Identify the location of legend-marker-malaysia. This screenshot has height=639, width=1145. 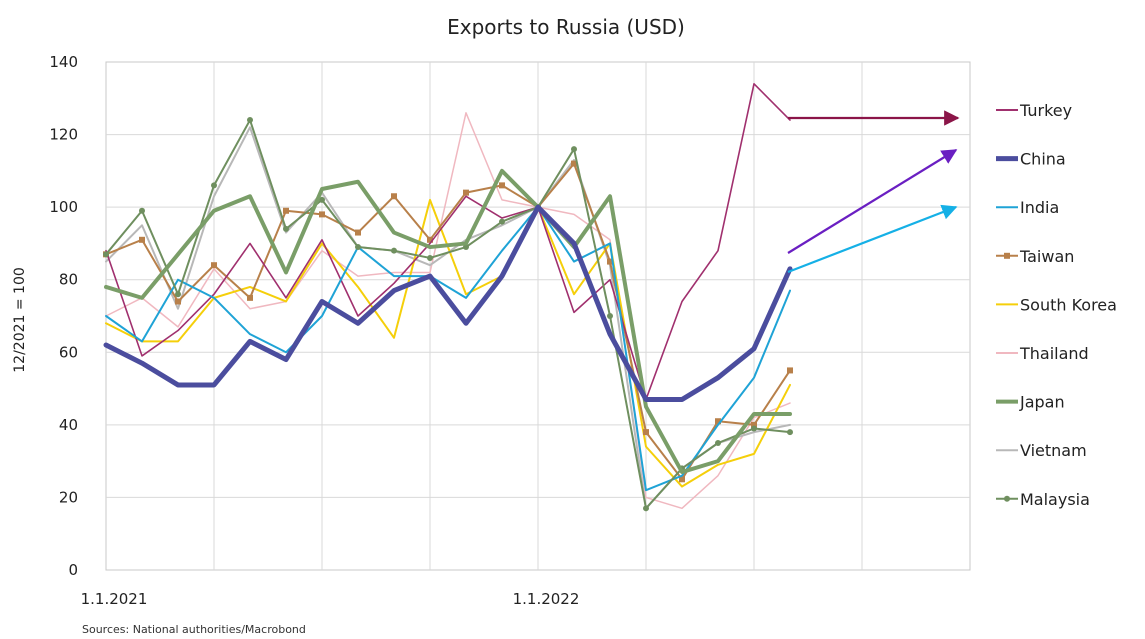
(1007, 498).